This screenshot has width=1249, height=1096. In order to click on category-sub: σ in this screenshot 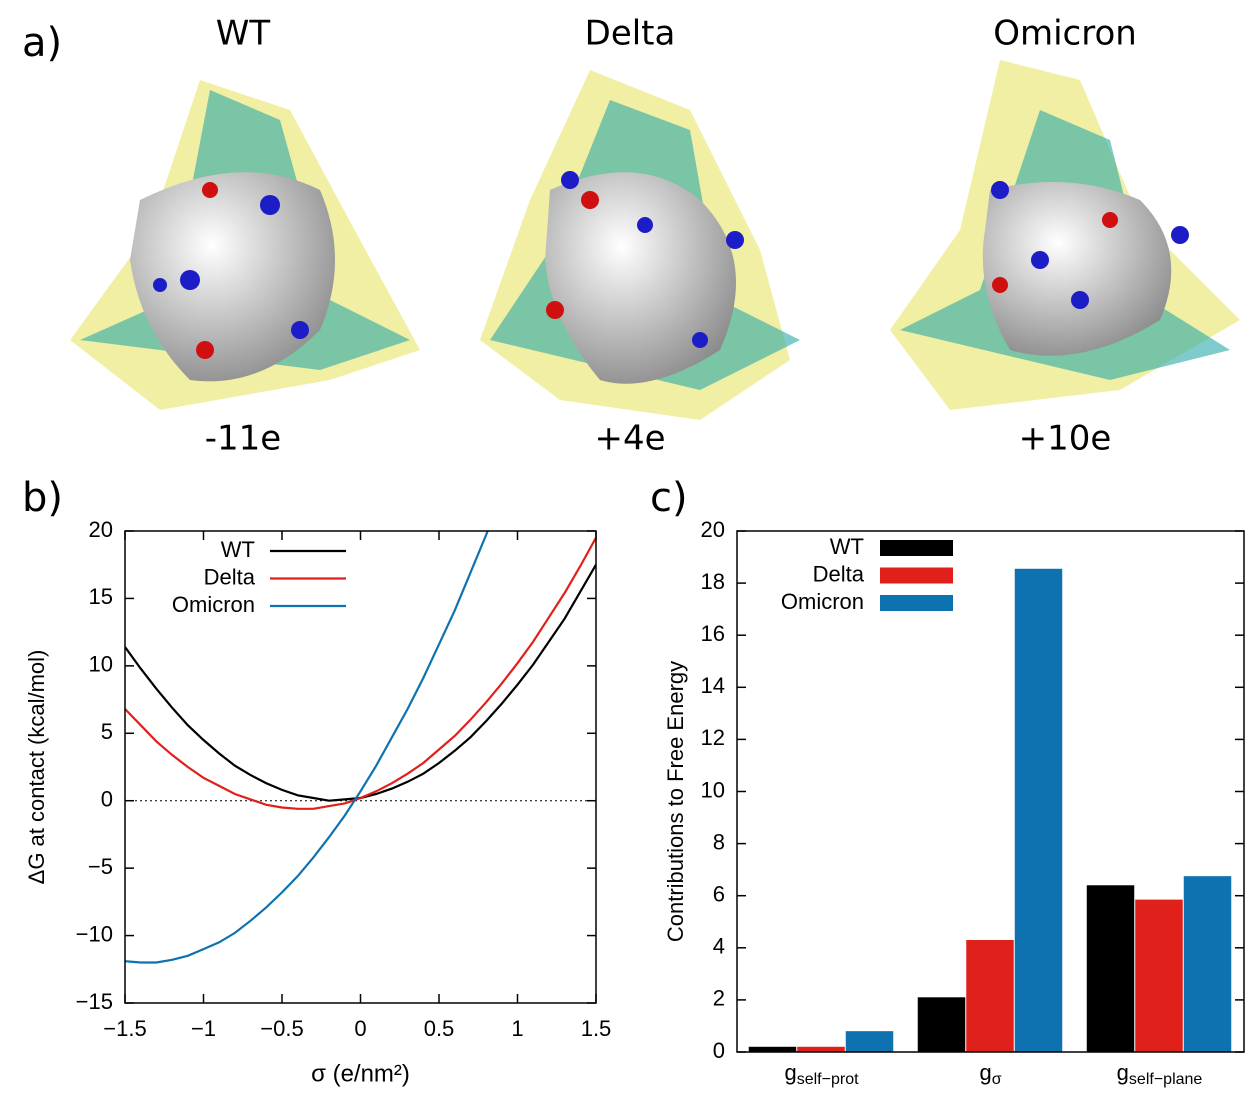, I will do `click(997, 1079)`.